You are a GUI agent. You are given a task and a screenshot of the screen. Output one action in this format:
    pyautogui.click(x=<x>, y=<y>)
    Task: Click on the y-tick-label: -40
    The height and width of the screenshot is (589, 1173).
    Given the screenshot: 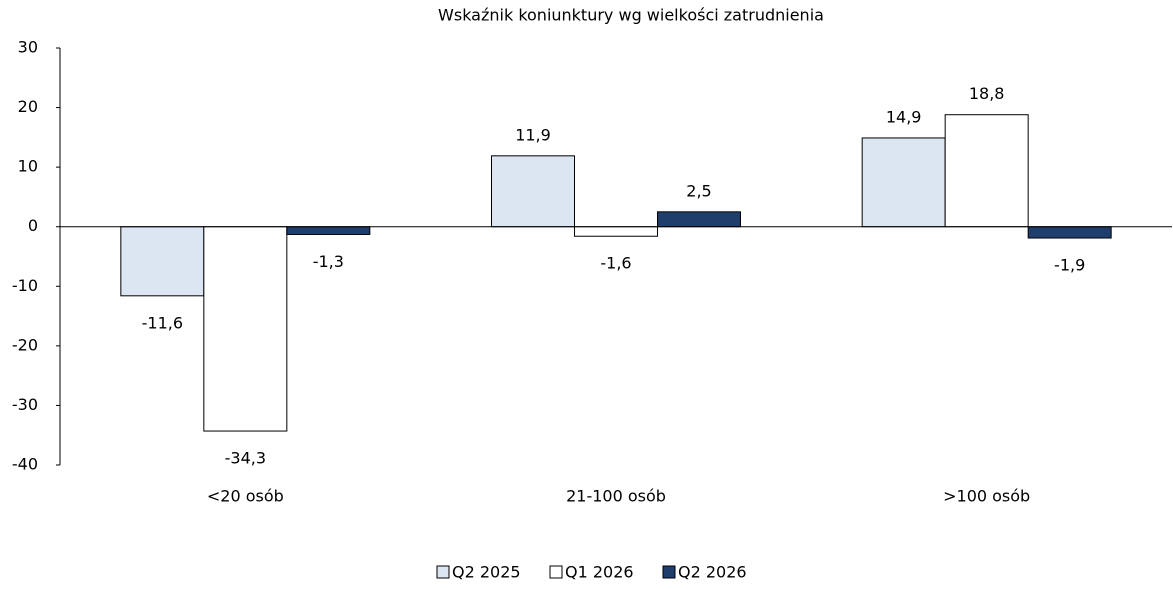 What is the action you would take?
    pyautogui.click(x=25, y=464)
    